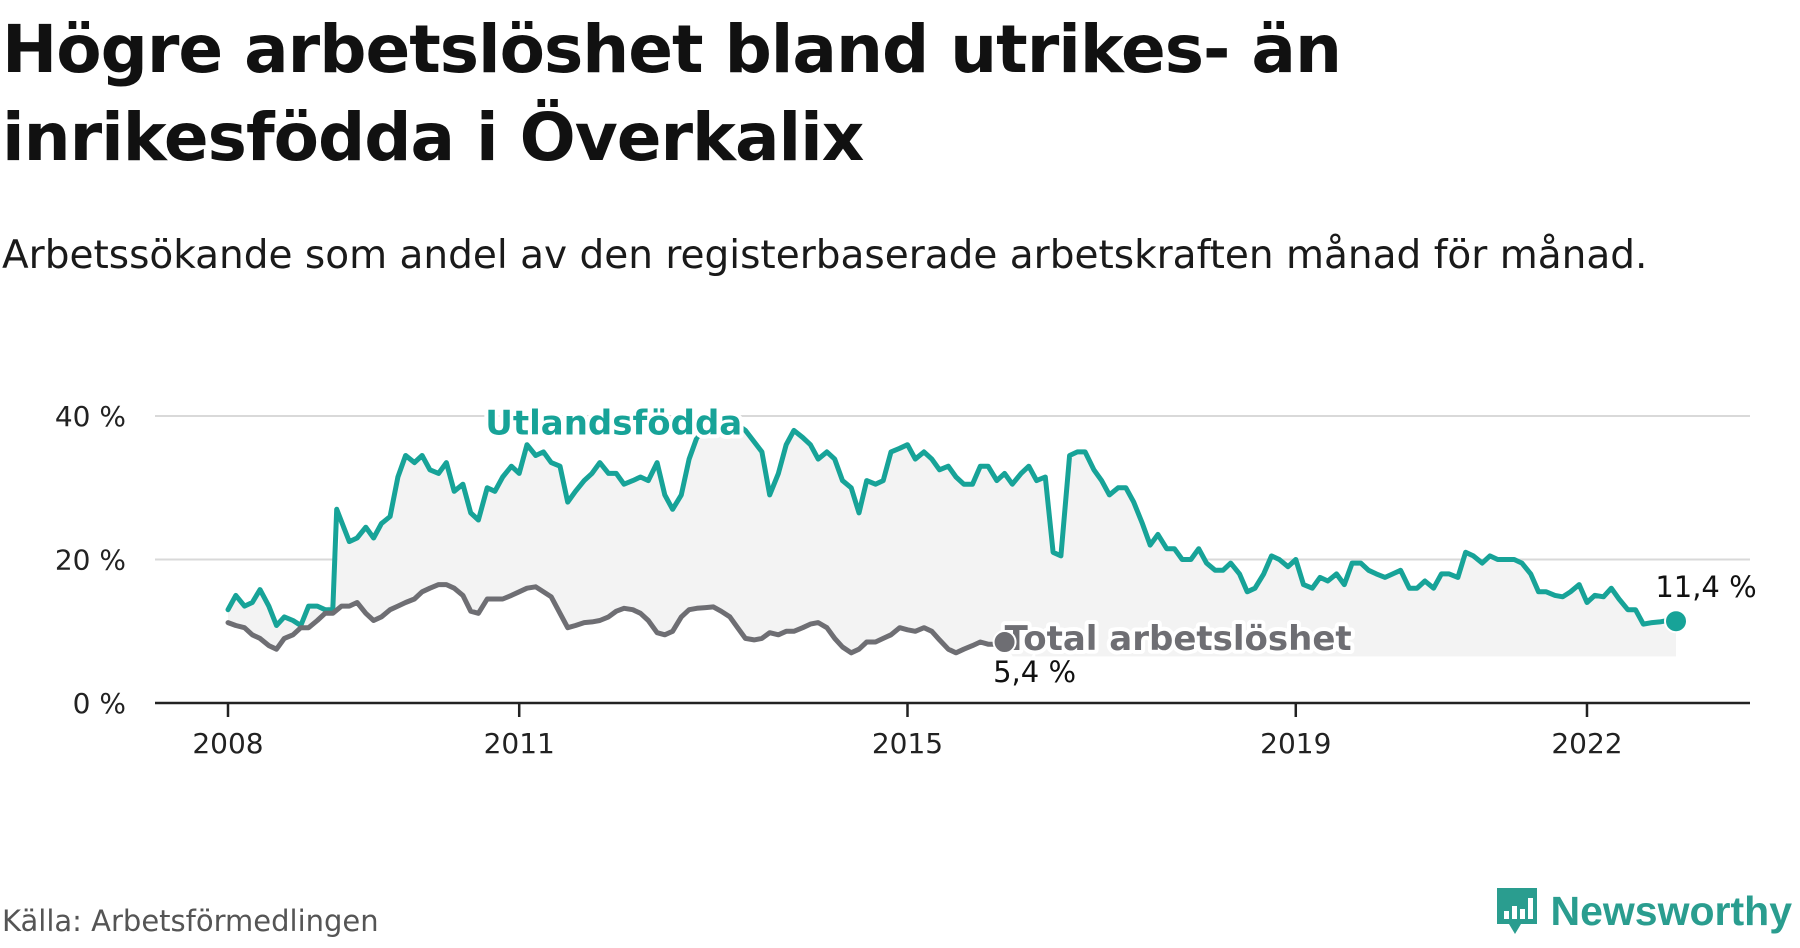  What do you see at coordinates (1516, 911) in the screenshot?
I see `newsworthy-logo-icon` at bounding box center [1516, 911].